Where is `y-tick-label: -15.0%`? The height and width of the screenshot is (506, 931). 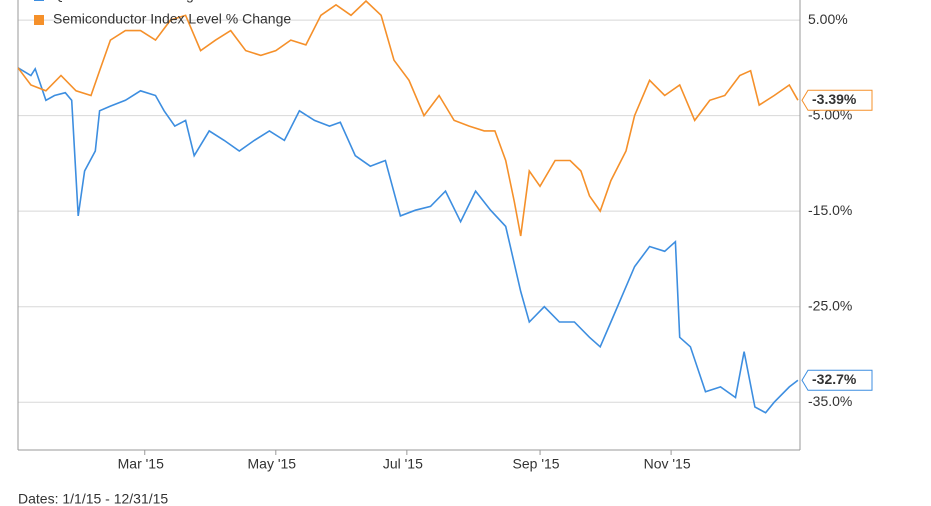 y-tick-label: -15.0% is located at coordinates (830, 210).